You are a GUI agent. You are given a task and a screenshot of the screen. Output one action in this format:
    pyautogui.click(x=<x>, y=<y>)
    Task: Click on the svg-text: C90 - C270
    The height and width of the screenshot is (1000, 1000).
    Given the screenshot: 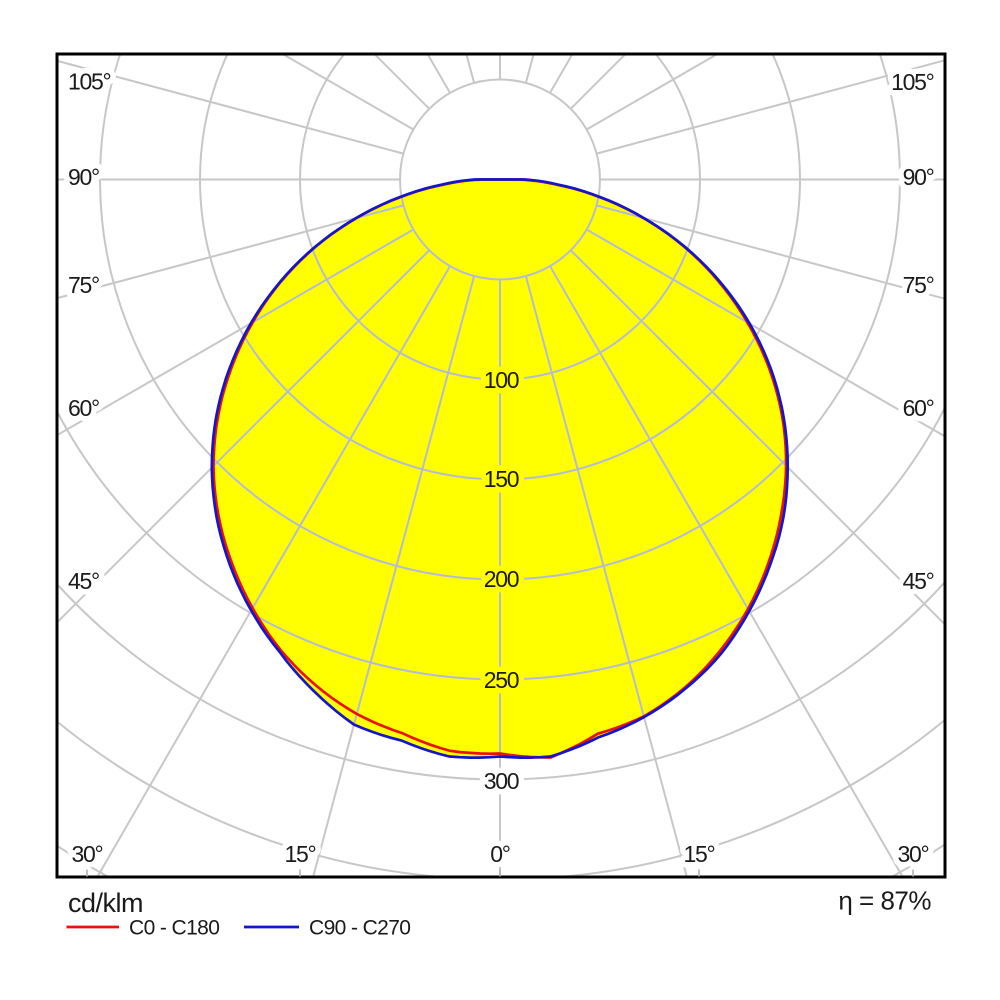 What is the action you would take?
    pyautogui.click(x=359, y=928)
    